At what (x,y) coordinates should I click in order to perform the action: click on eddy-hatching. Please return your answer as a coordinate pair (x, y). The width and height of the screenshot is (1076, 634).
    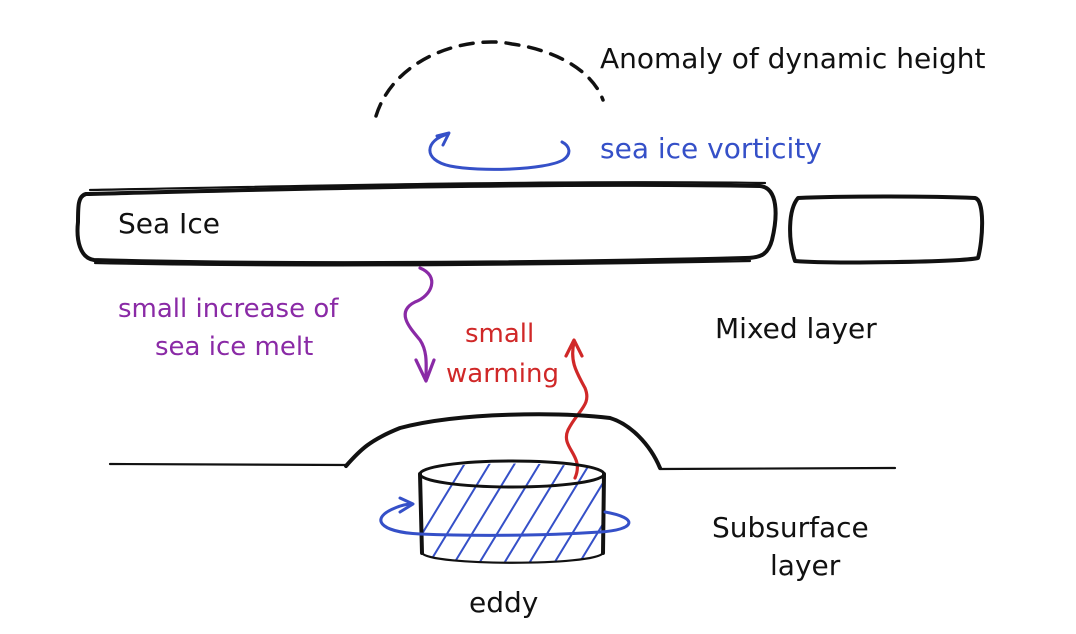
    Looking at the image, I should click on (512, 512).